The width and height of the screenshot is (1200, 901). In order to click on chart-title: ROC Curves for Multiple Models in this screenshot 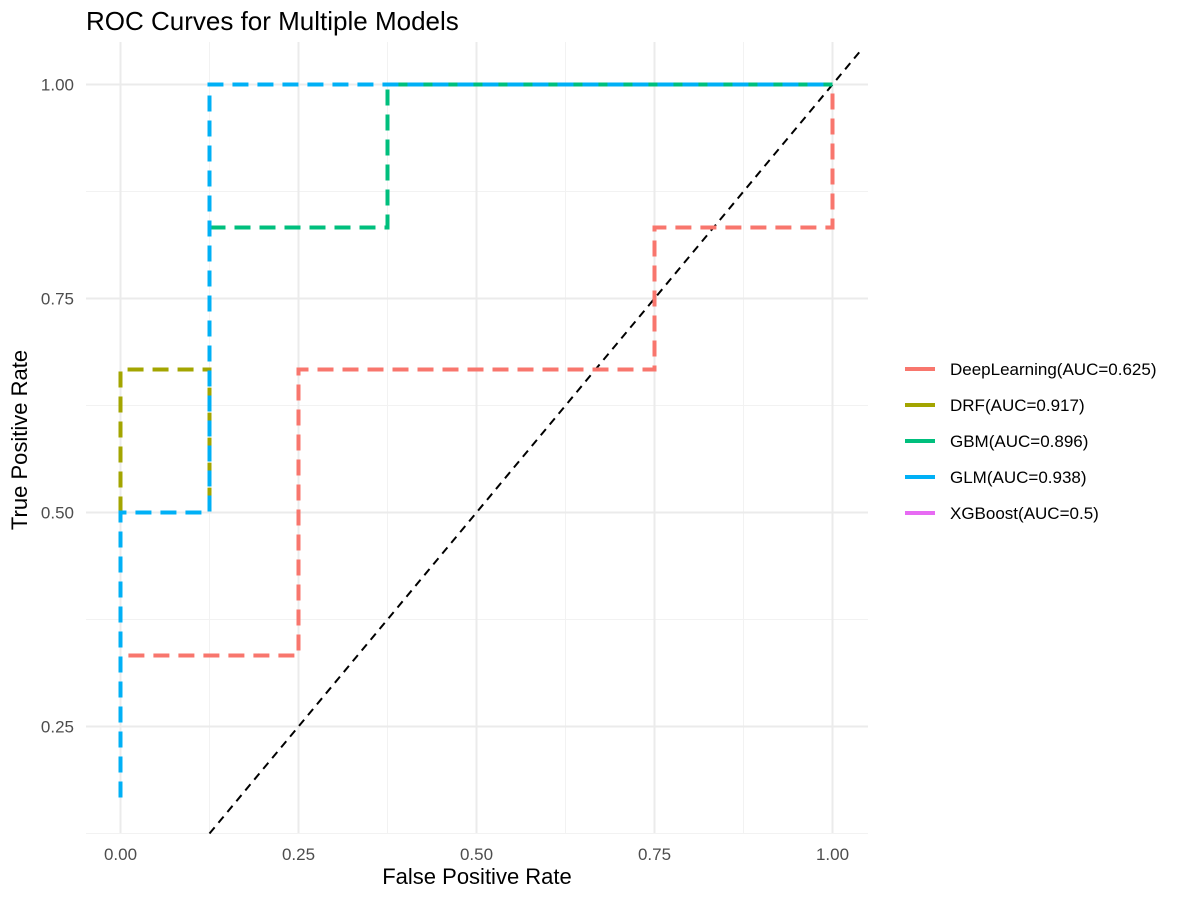, I will do `click(272, 21)`.